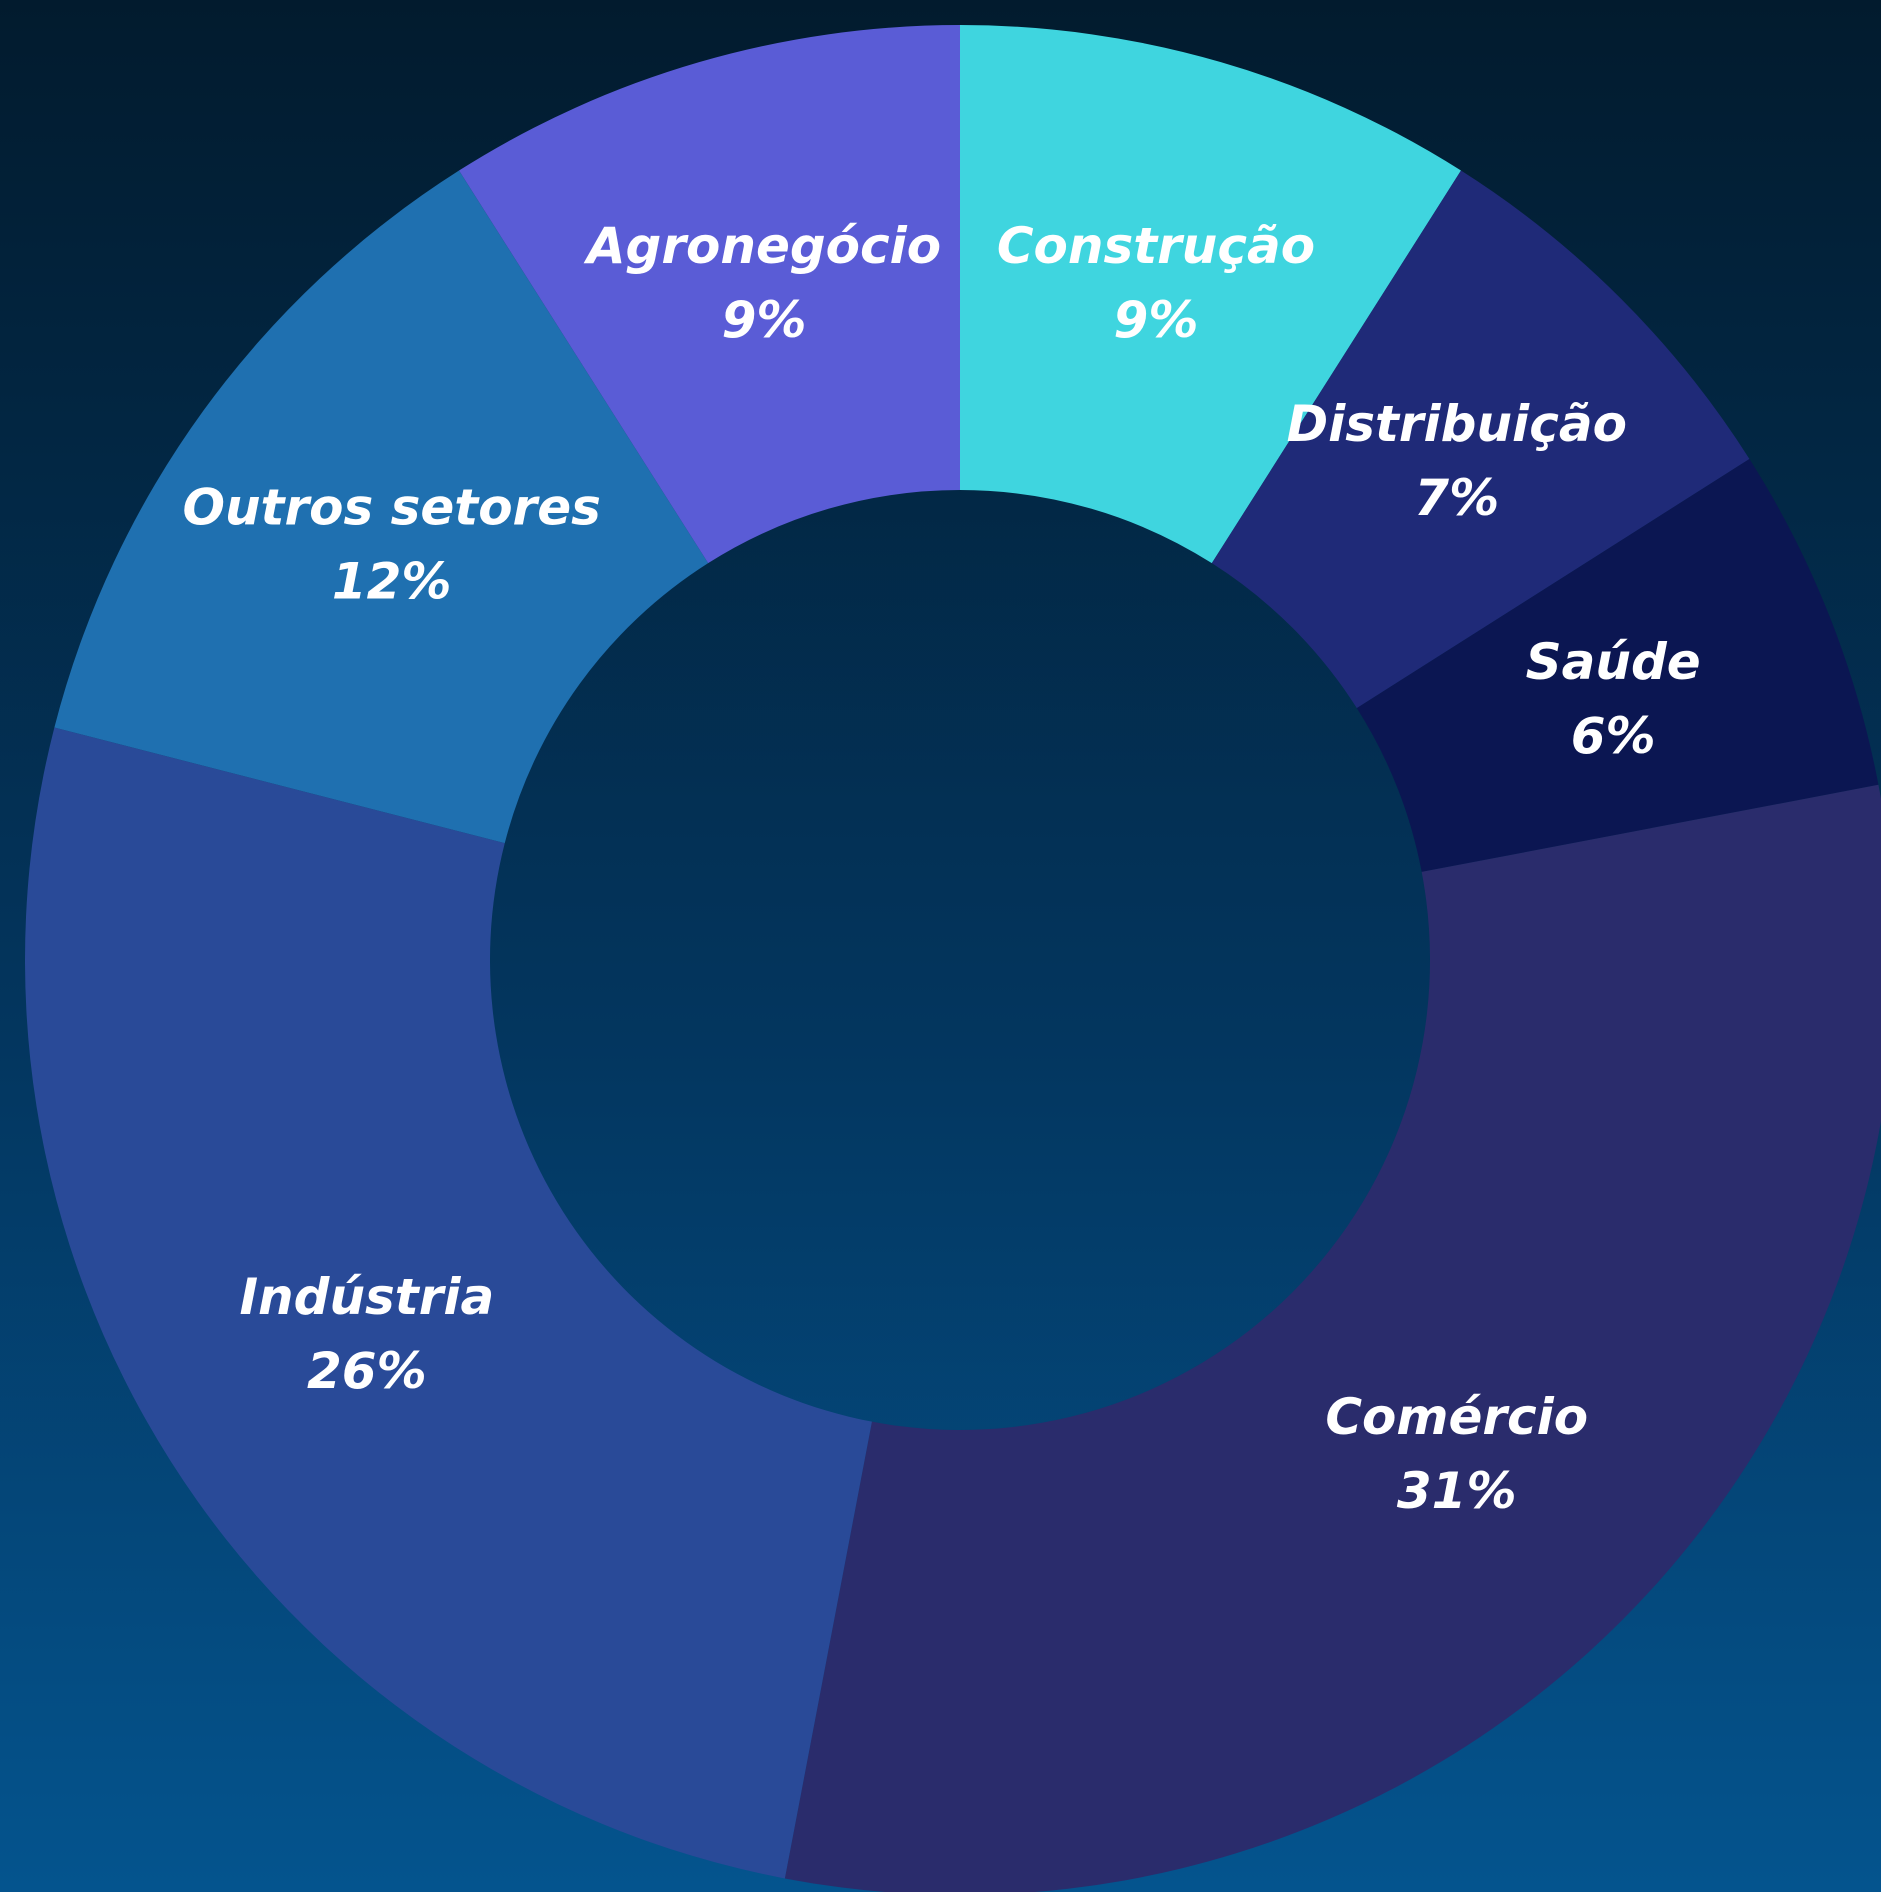 The image size is (1881, 1892). Describe the element at coordinates (1613, 736) in the screenshot. I see `slice-value-label: 6%` at that location.